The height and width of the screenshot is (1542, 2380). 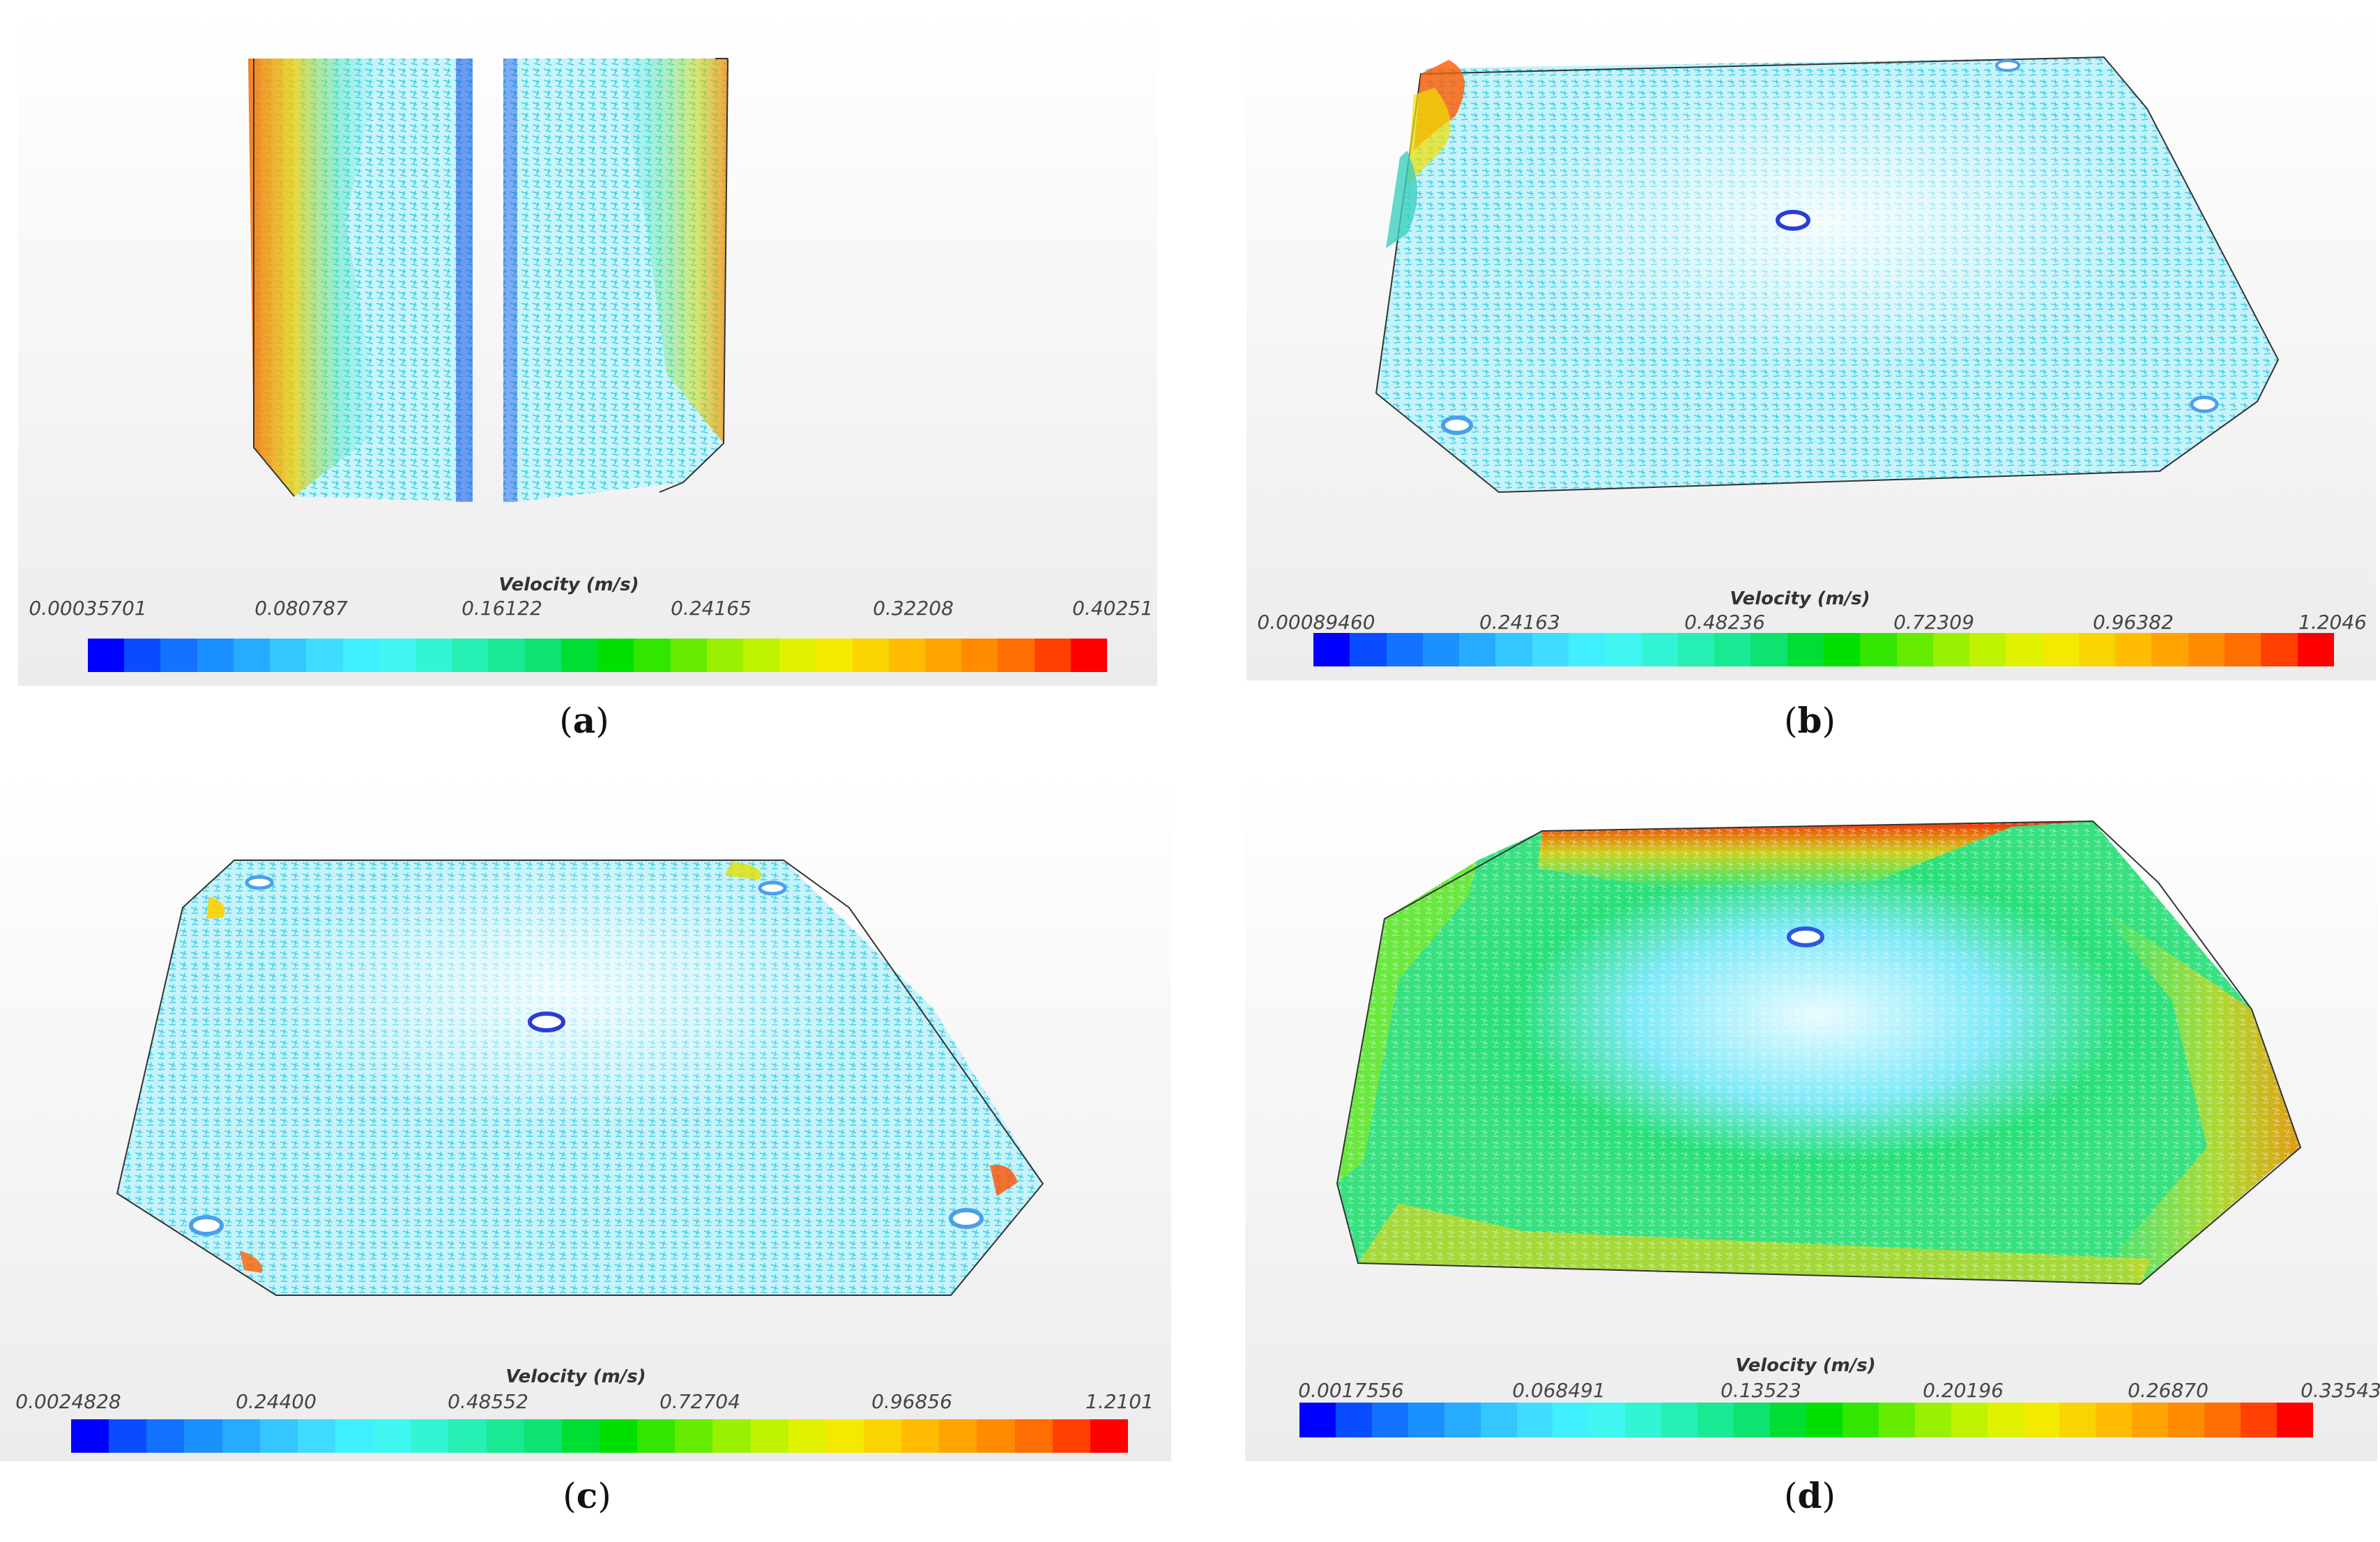 What do you see at coordinates (1119, 1401) in the screenshot?
I see `colorbar-tick: 1.2101` at bounding box center [1119, 1401].